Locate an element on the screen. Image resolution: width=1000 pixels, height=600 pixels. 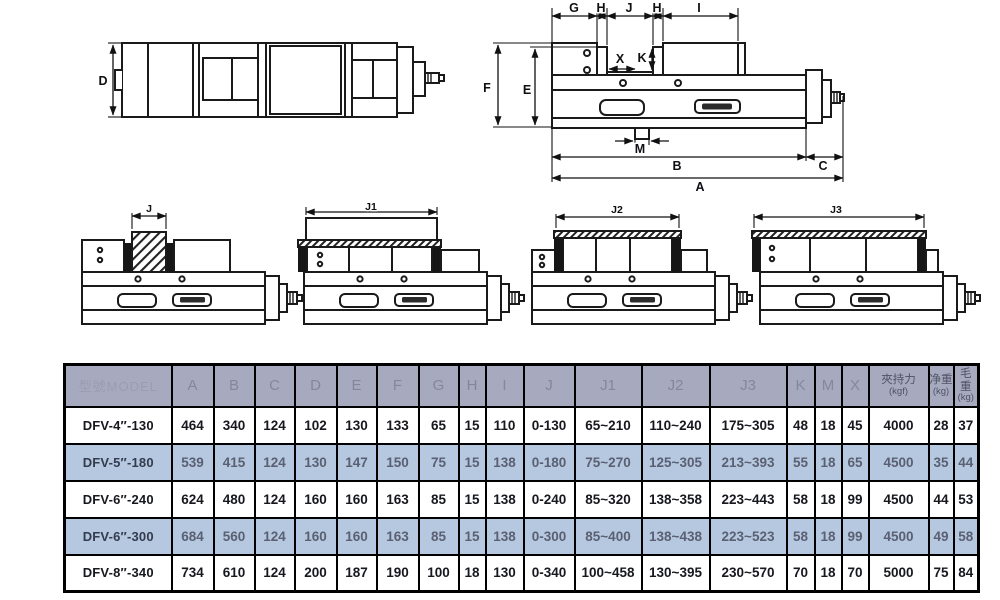
table-cell: 53 is located at coordinates (966, 499).